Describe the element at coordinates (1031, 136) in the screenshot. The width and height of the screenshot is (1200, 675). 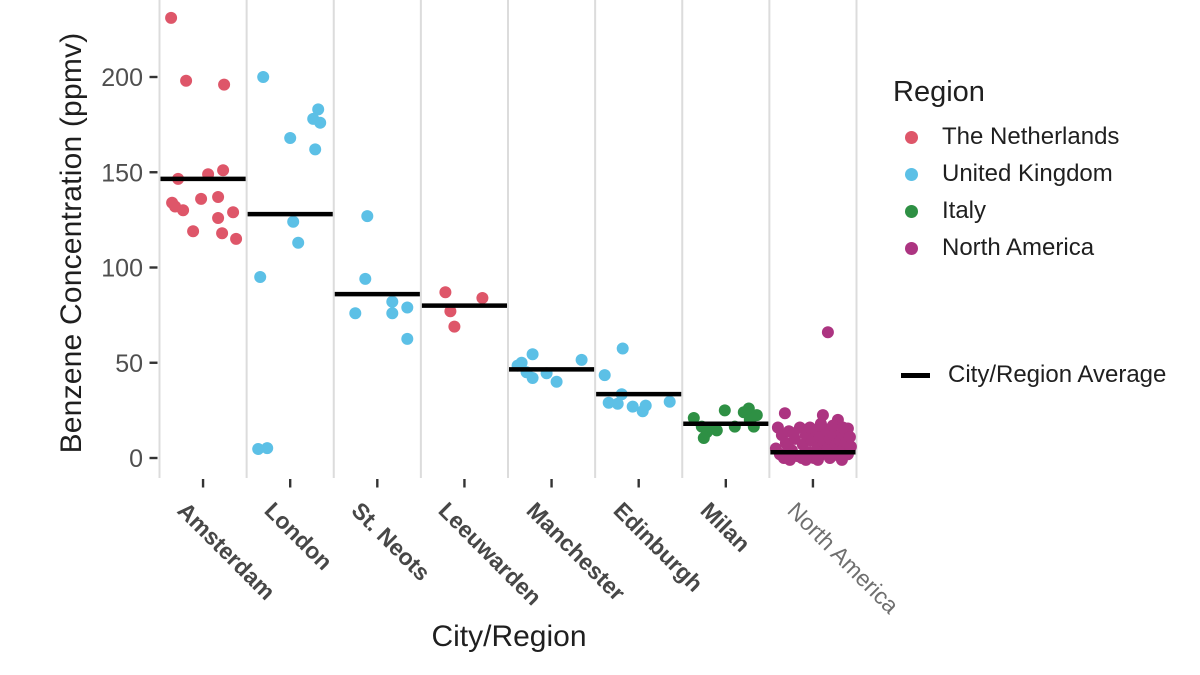
I see `legend-item-label: The Netherlands` at that location.